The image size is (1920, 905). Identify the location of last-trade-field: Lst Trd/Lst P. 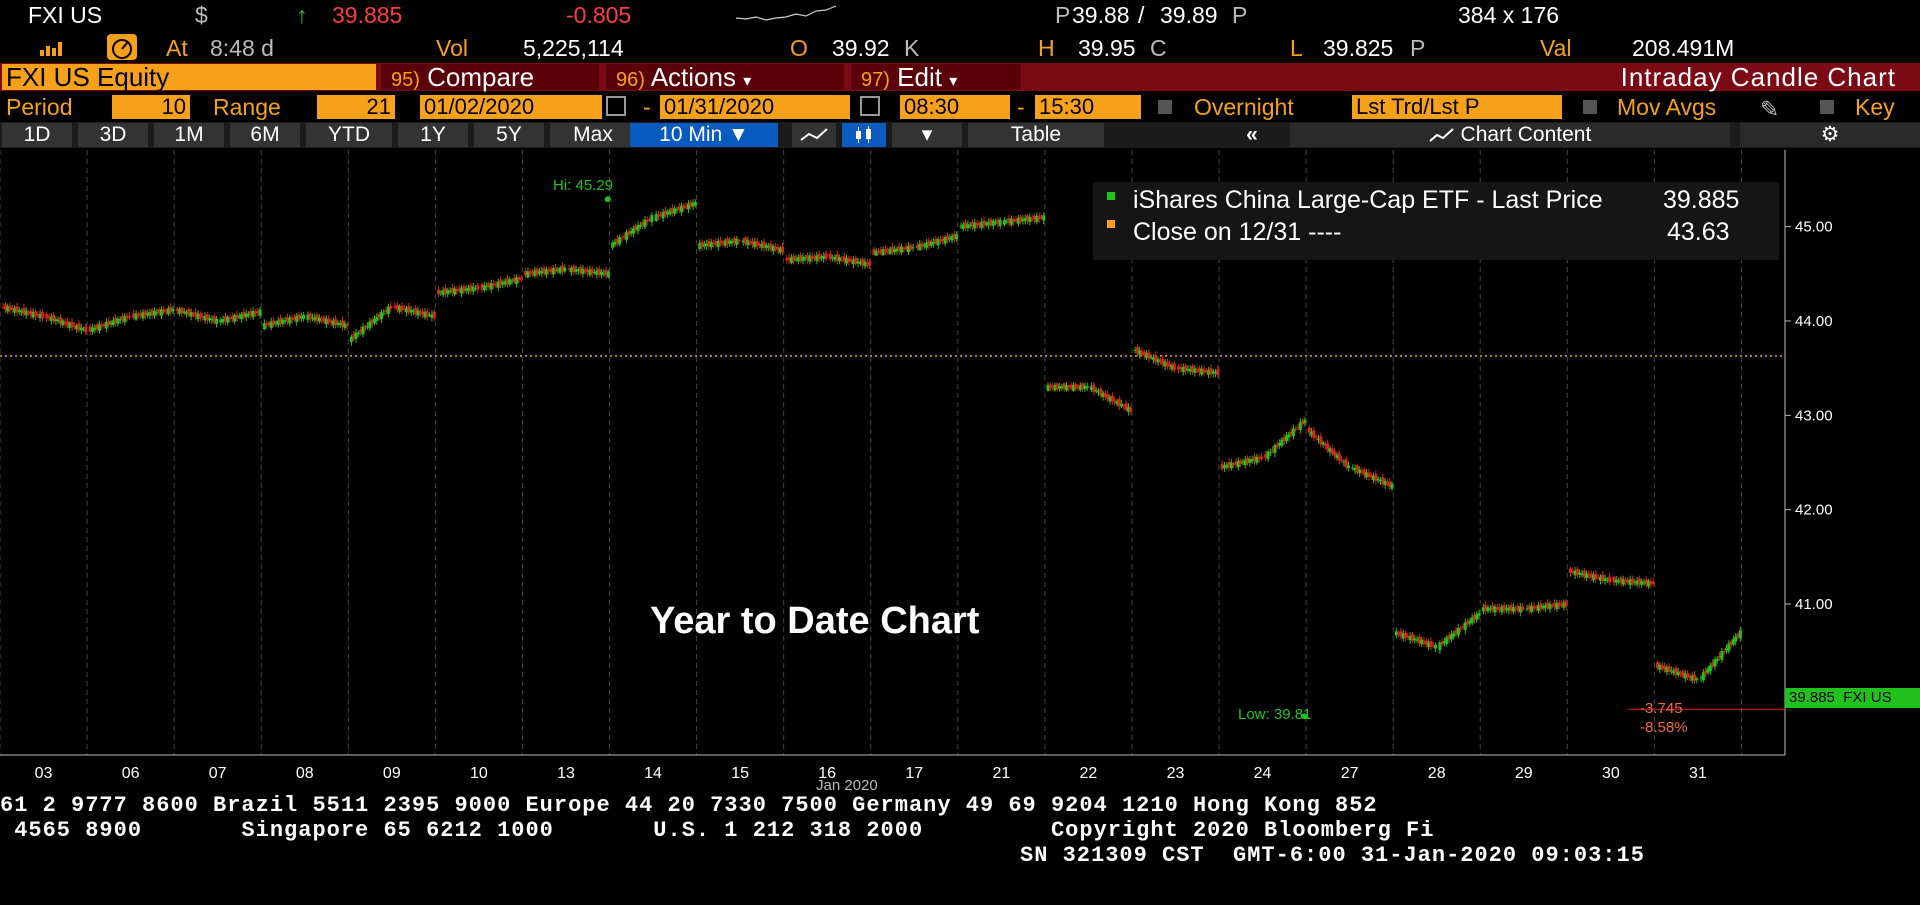
(1457, 107).